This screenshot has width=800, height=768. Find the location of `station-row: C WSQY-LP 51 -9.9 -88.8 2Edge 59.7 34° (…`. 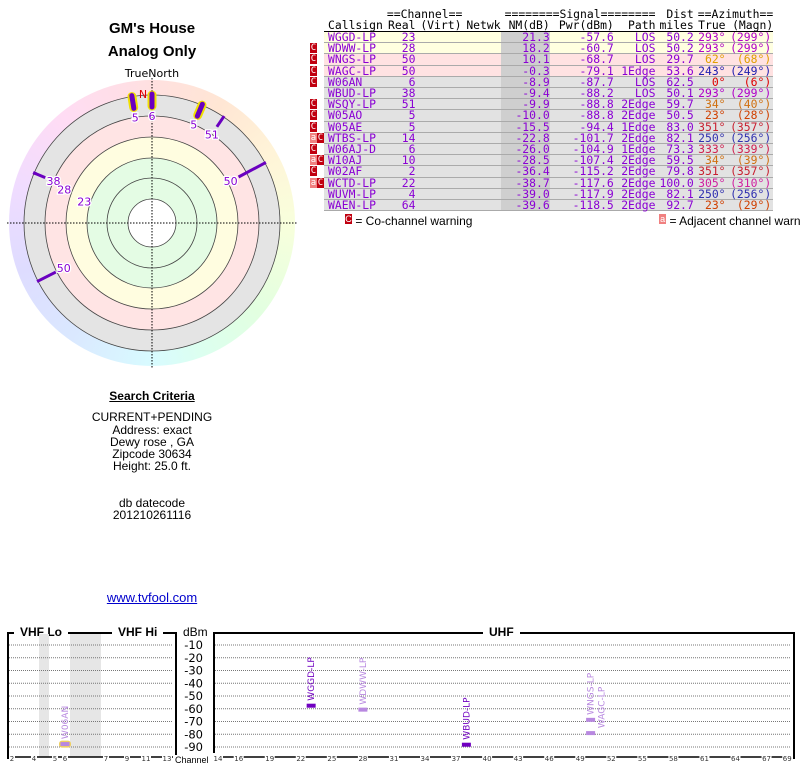

station-row: C WSQY-LP 51 -9.9 -88.8 2Edge 59.7 34° (… is located at coordinates (542, 104).